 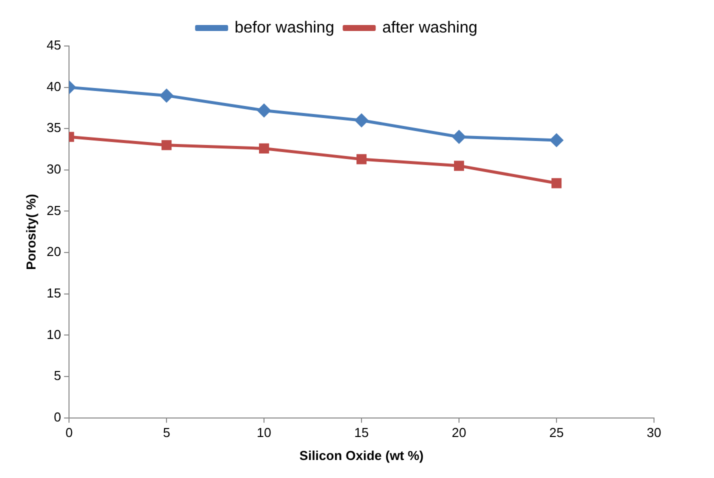 I want to click on x-tick-label: 25, so click(x=556, y=432).